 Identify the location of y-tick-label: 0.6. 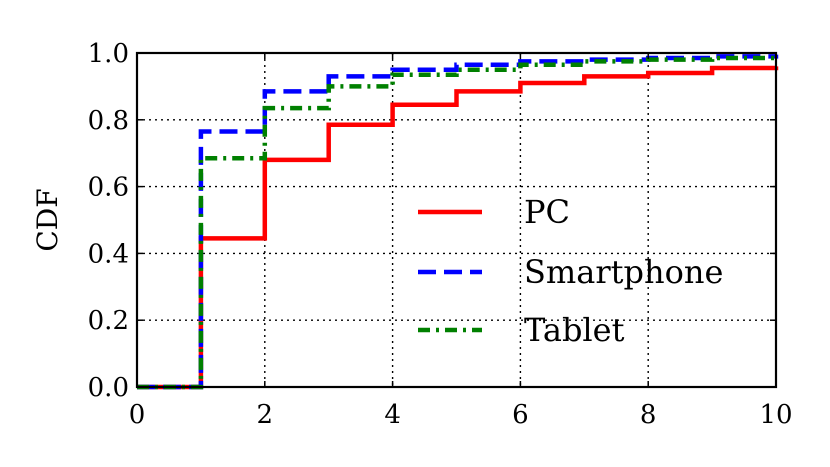
(108, 188).